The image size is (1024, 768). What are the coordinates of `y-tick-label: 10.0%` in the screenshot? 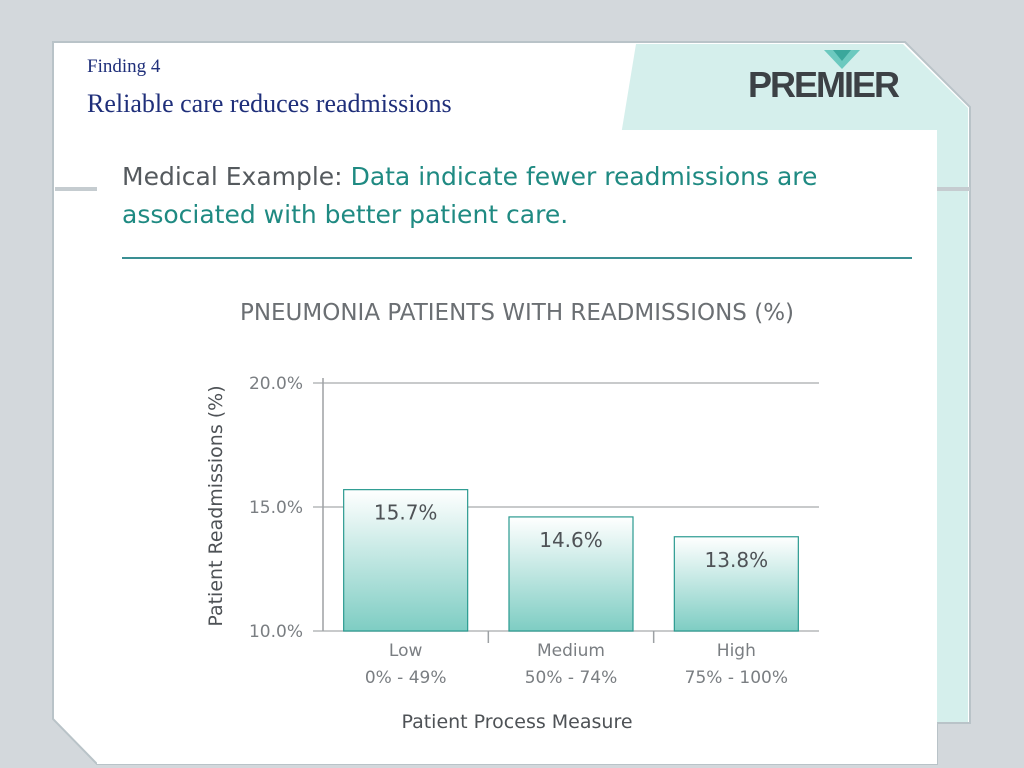 It's located at (276, 632).